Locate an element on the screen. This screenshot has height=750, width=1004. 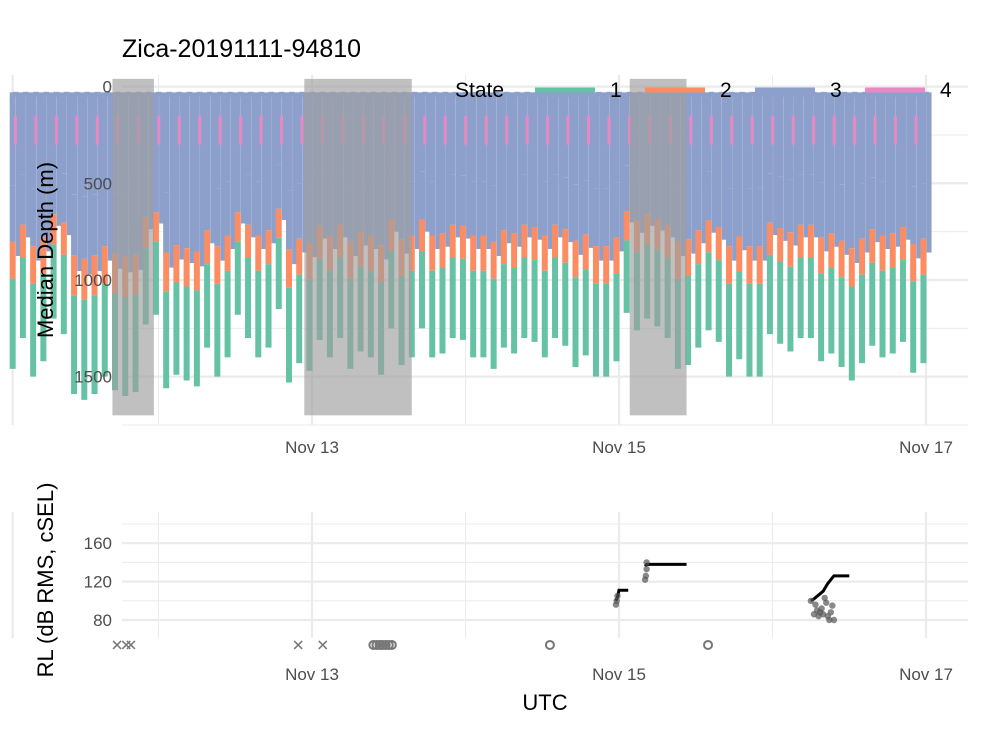
legend-title: State is located at coordinates (479, 90).